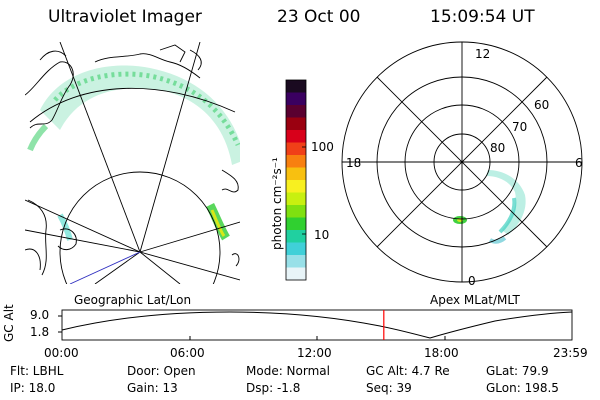 The height and width of the screenshot is (400, 600). Describe the element at coordinates (125, 17) in the screenshot. I see `instrument-title: Ultraviolet Imager` at that location.